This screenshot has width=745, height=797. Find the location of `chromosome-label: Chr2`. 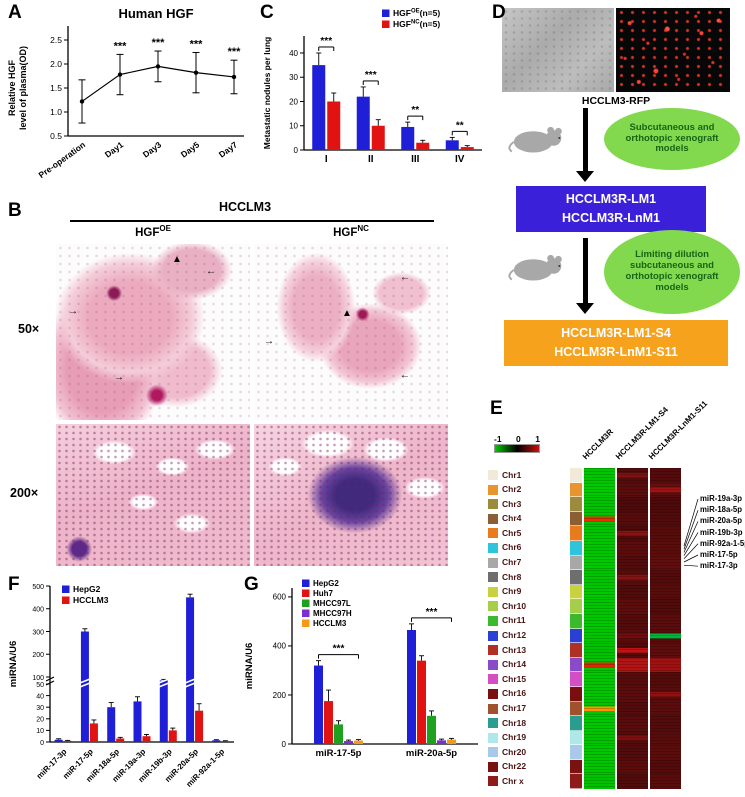

chromosome-label: Chr2 is located at coordinates (512, 489).